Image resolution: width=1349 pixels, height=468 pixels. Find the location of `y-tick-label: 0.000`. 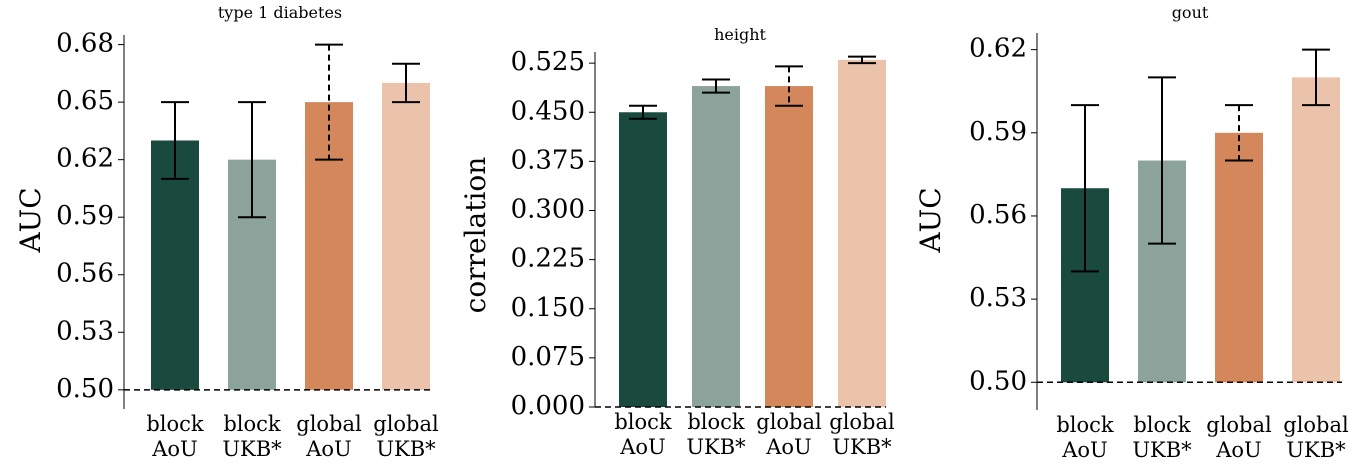

y-tick-label: 0.000 is located at coordinates (548, 406).